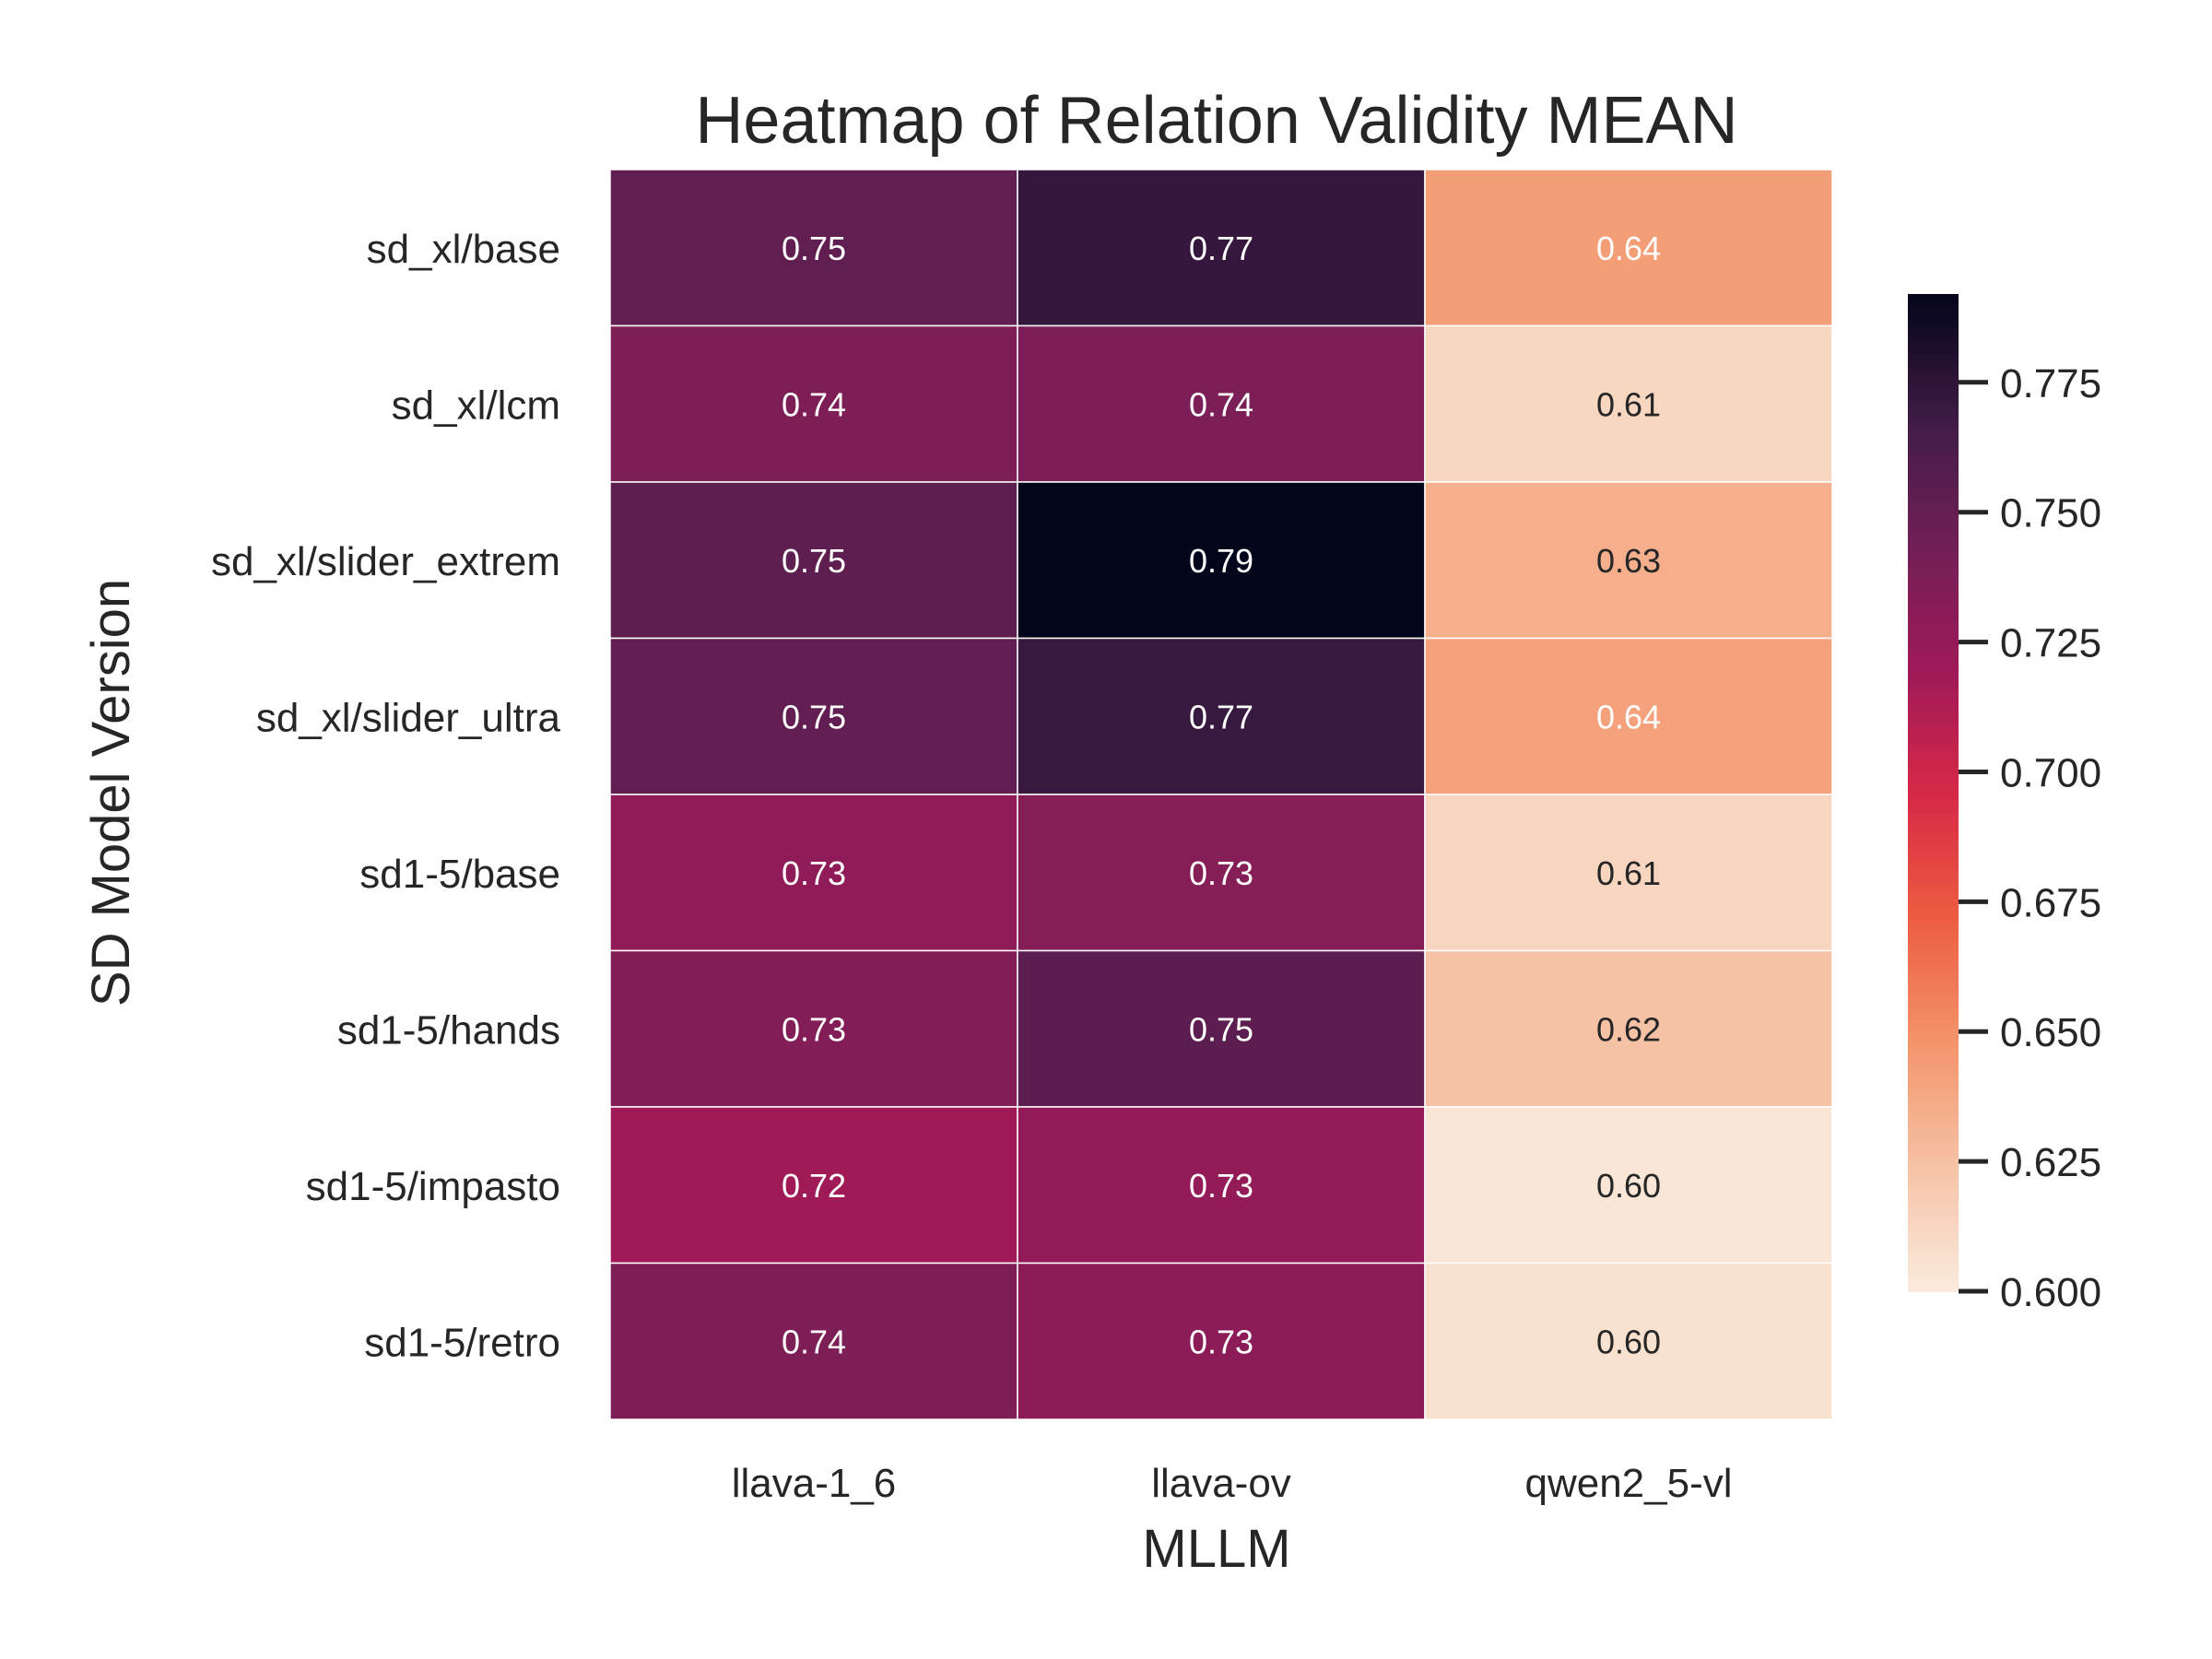  What do you see at coordinates (2050, 1292) in the screenshot?
I see `colorbar-tick-label: 0.600` at bounding box center [2050, 1292].